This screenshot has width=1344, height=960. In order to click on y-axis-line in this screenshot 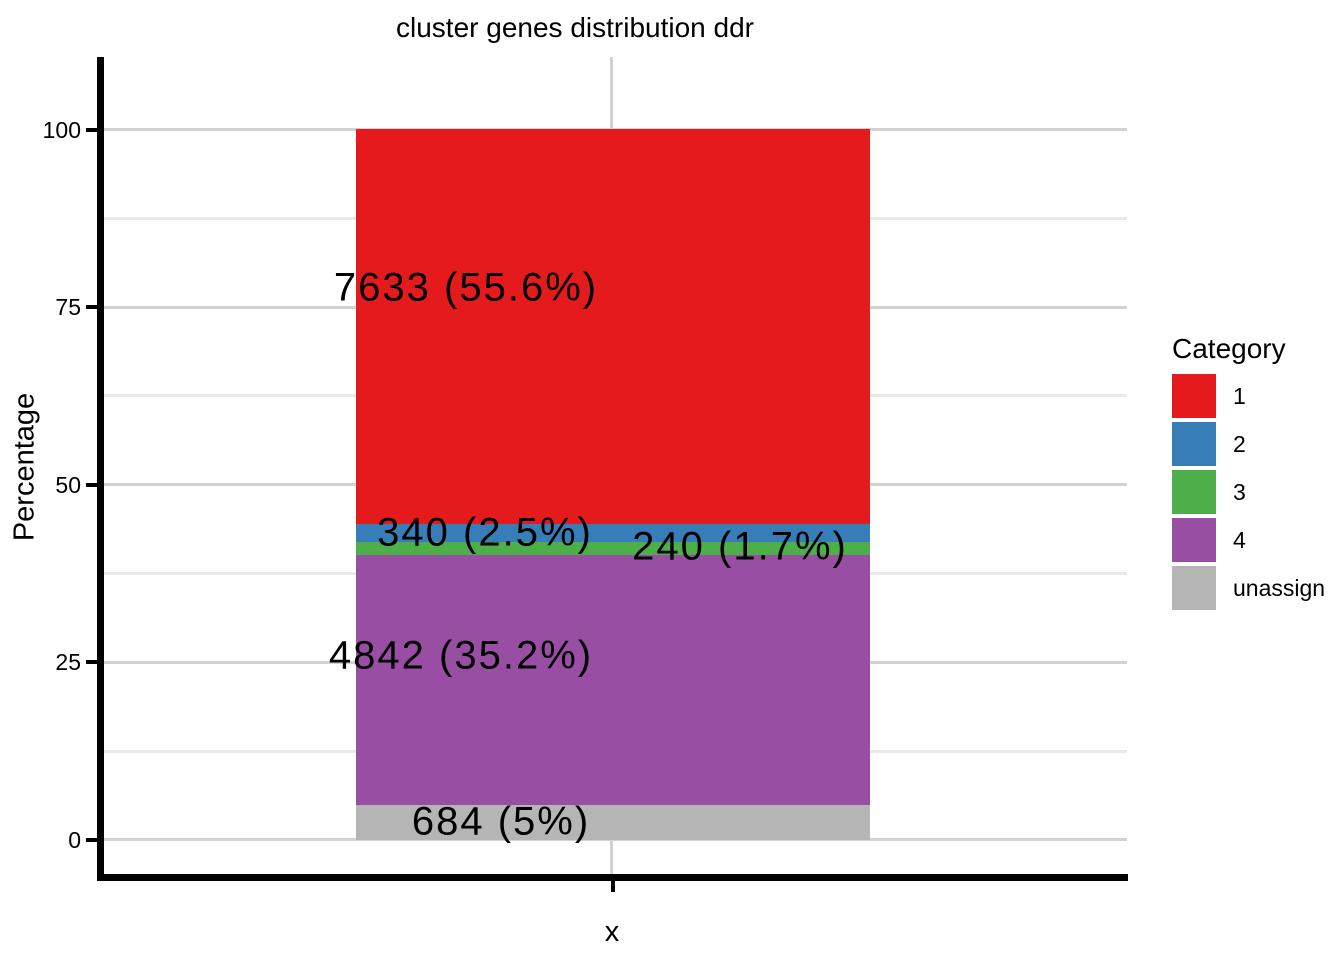, I will do `click(100, 469)`.